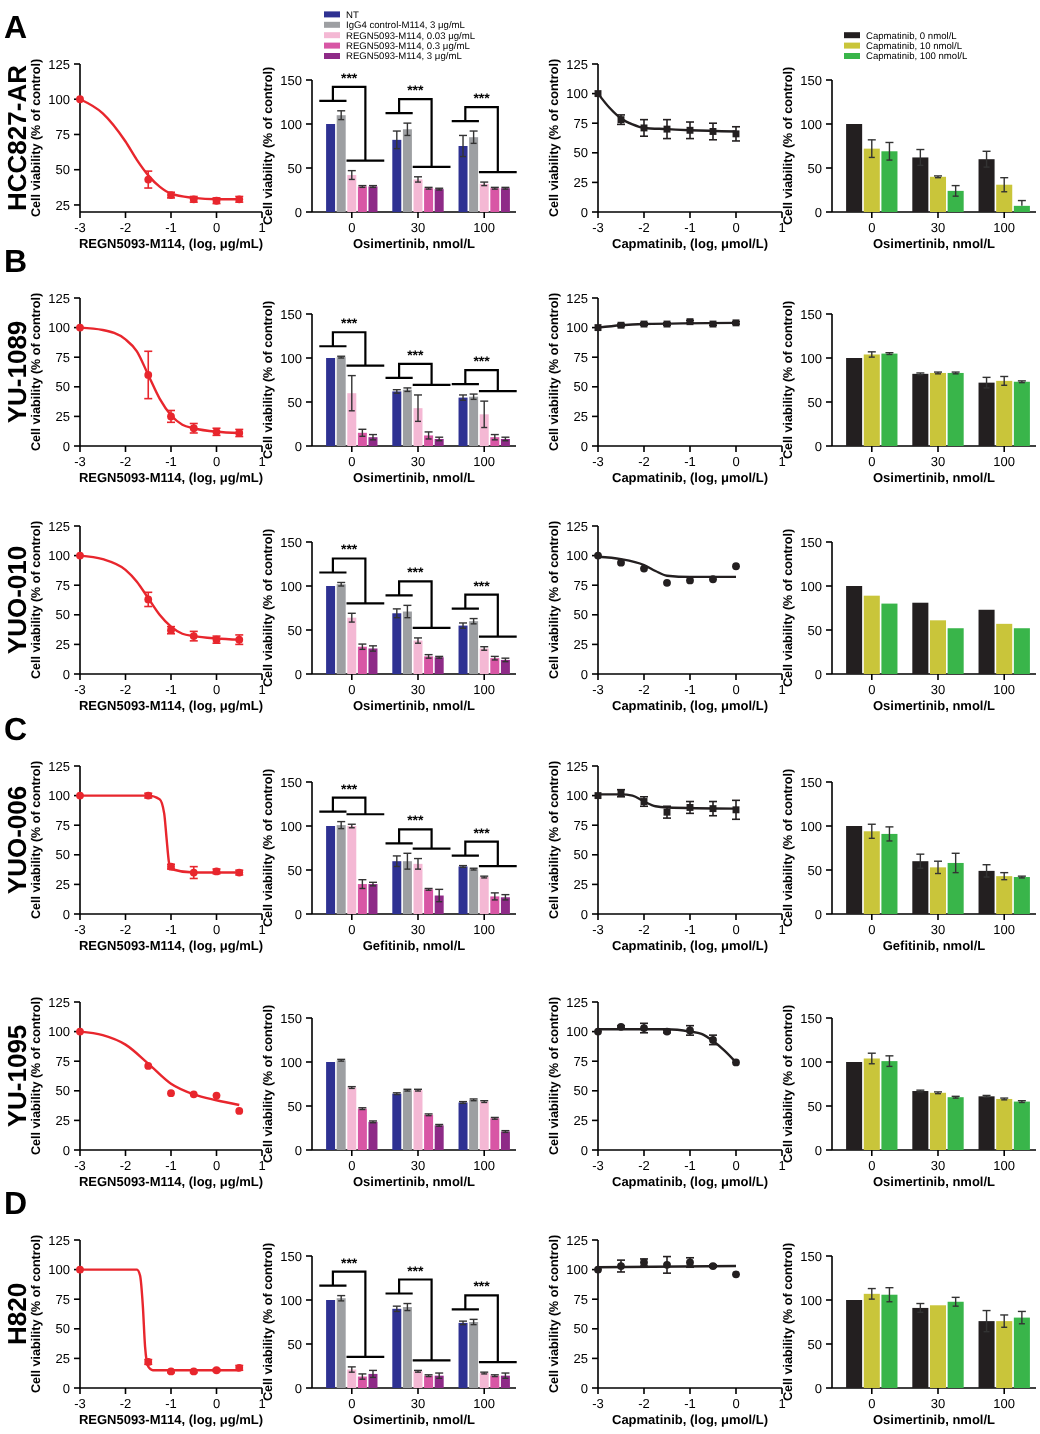  I want to click on text: H820, so click(17, 1314).